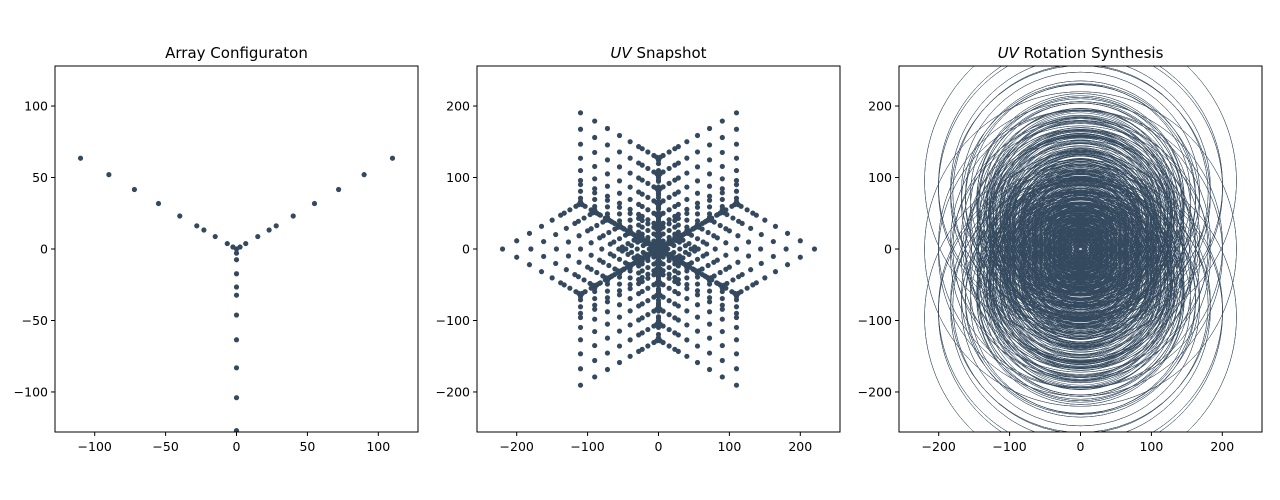  Describe the element at coordinates (729, 446) in the screenshot. I see `x-tick-label: 100` at that location.